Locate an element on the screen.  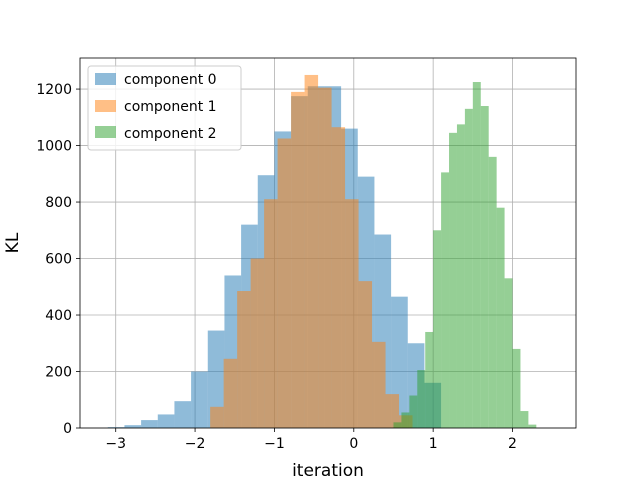
x-tick-label: −3 is located at coordinates (115, 444).